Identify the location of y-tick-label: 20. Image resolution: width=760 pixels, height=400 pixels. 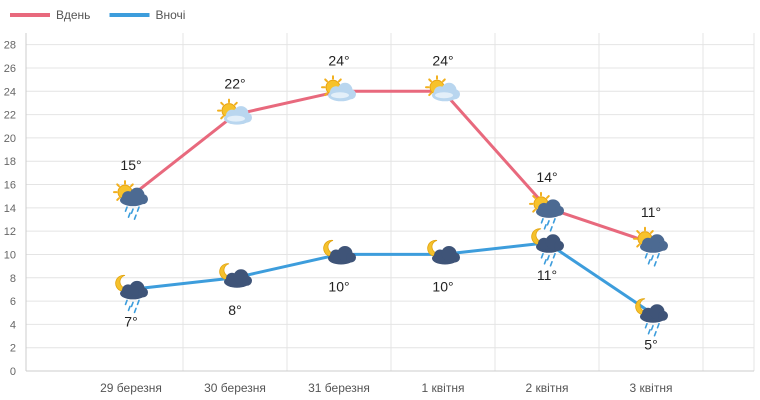
(10, 139).